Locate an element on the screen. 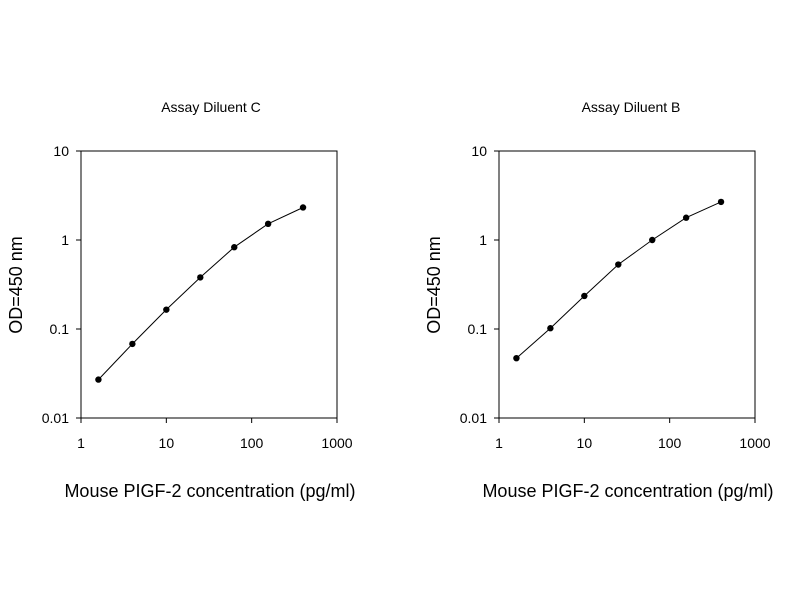  chart-title: Assay Diluent C is located at coordinates (211, 107).